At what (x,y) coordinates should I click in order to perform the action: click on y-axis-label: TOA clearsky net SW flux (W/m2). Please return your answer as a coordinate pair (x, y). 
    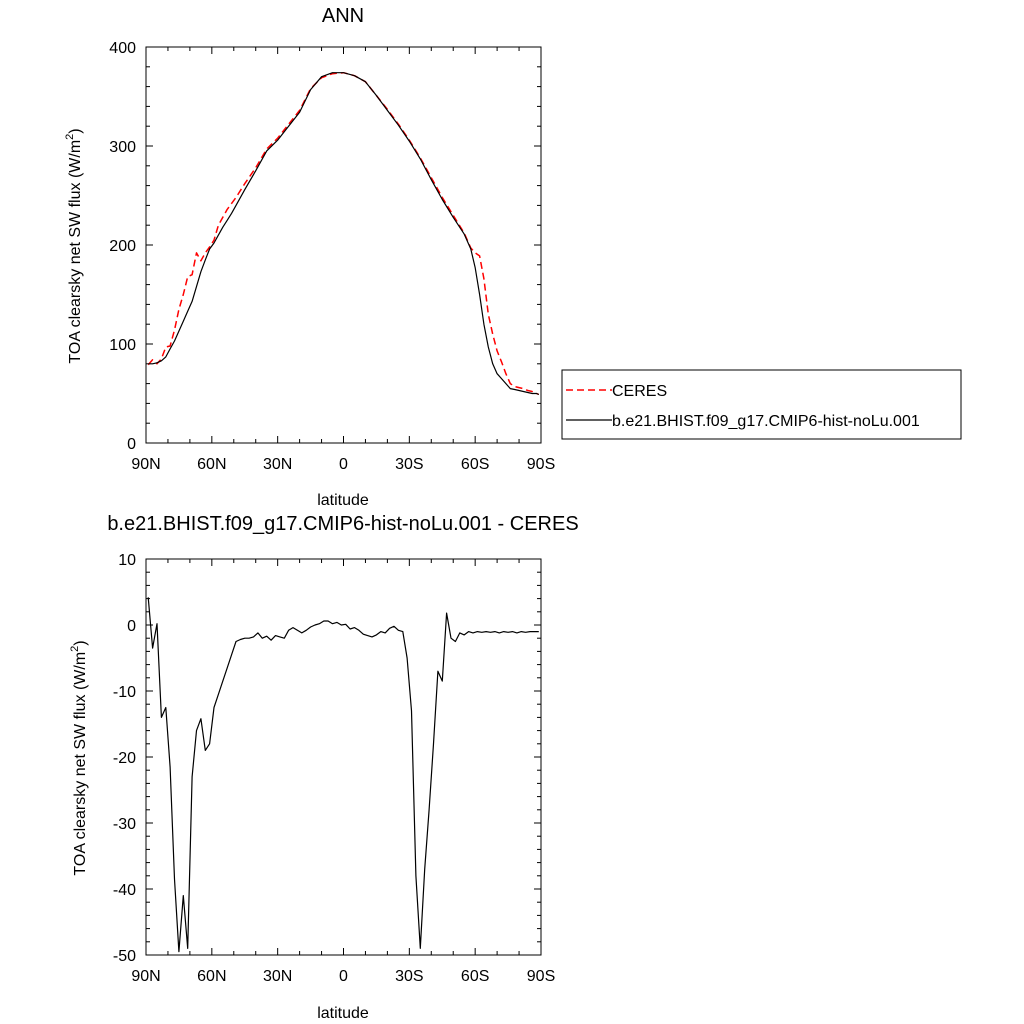
    Looking at the image, I should click on (74, 245).